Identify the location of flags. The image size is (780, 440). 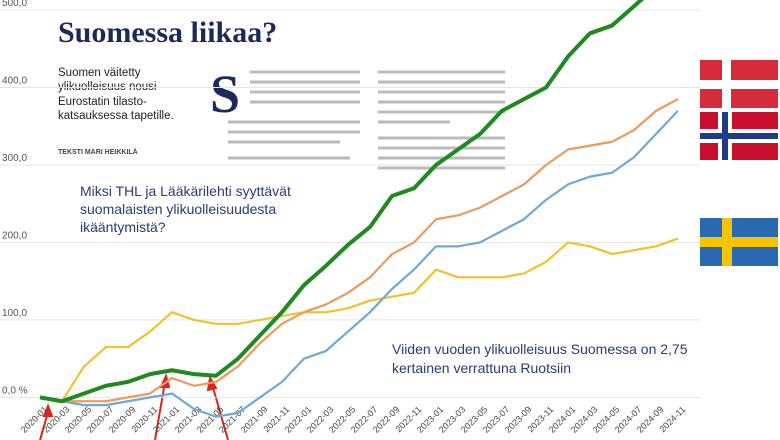
(739, 163).